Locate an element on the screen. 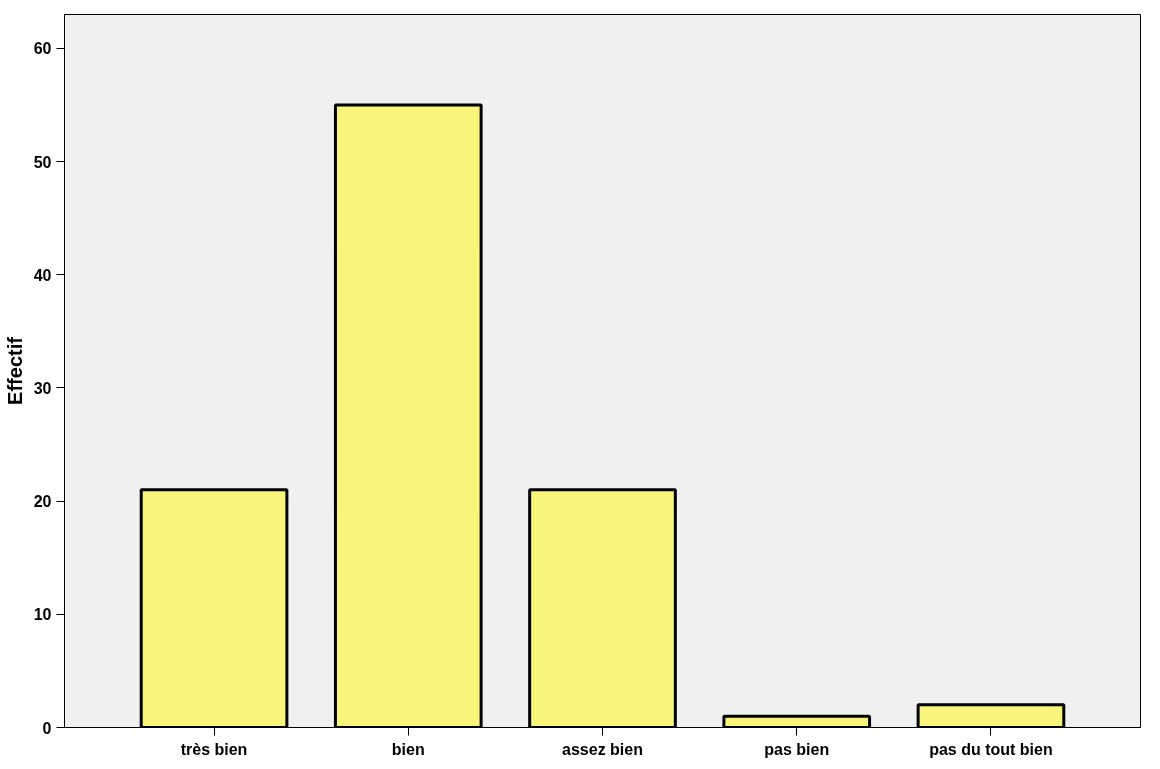 Image resolution: width=1160 pixels, height=769 pixels. y-tick-label: 40 is located at coordinates (42, 275).